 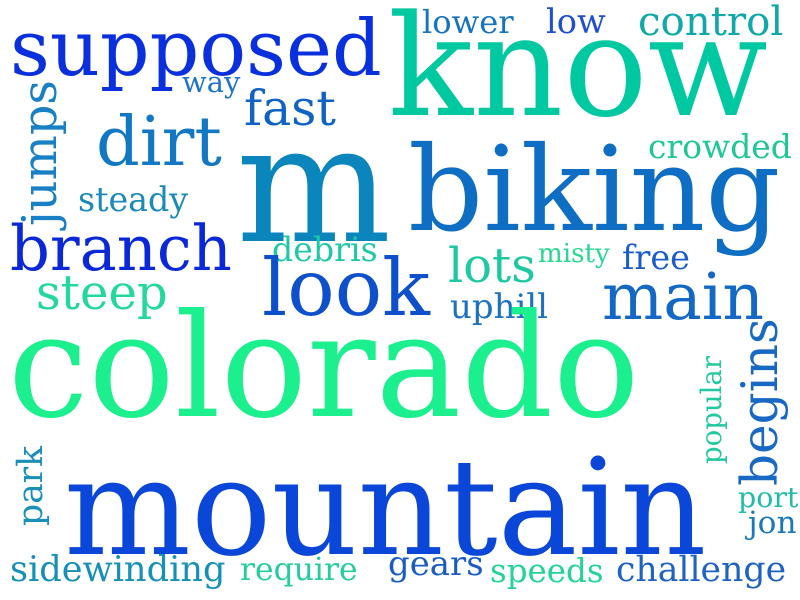 What do you see at coordinates (325, 249) in the screenshot?
I see `word-debris: debris` at bounding box center [325, 249].